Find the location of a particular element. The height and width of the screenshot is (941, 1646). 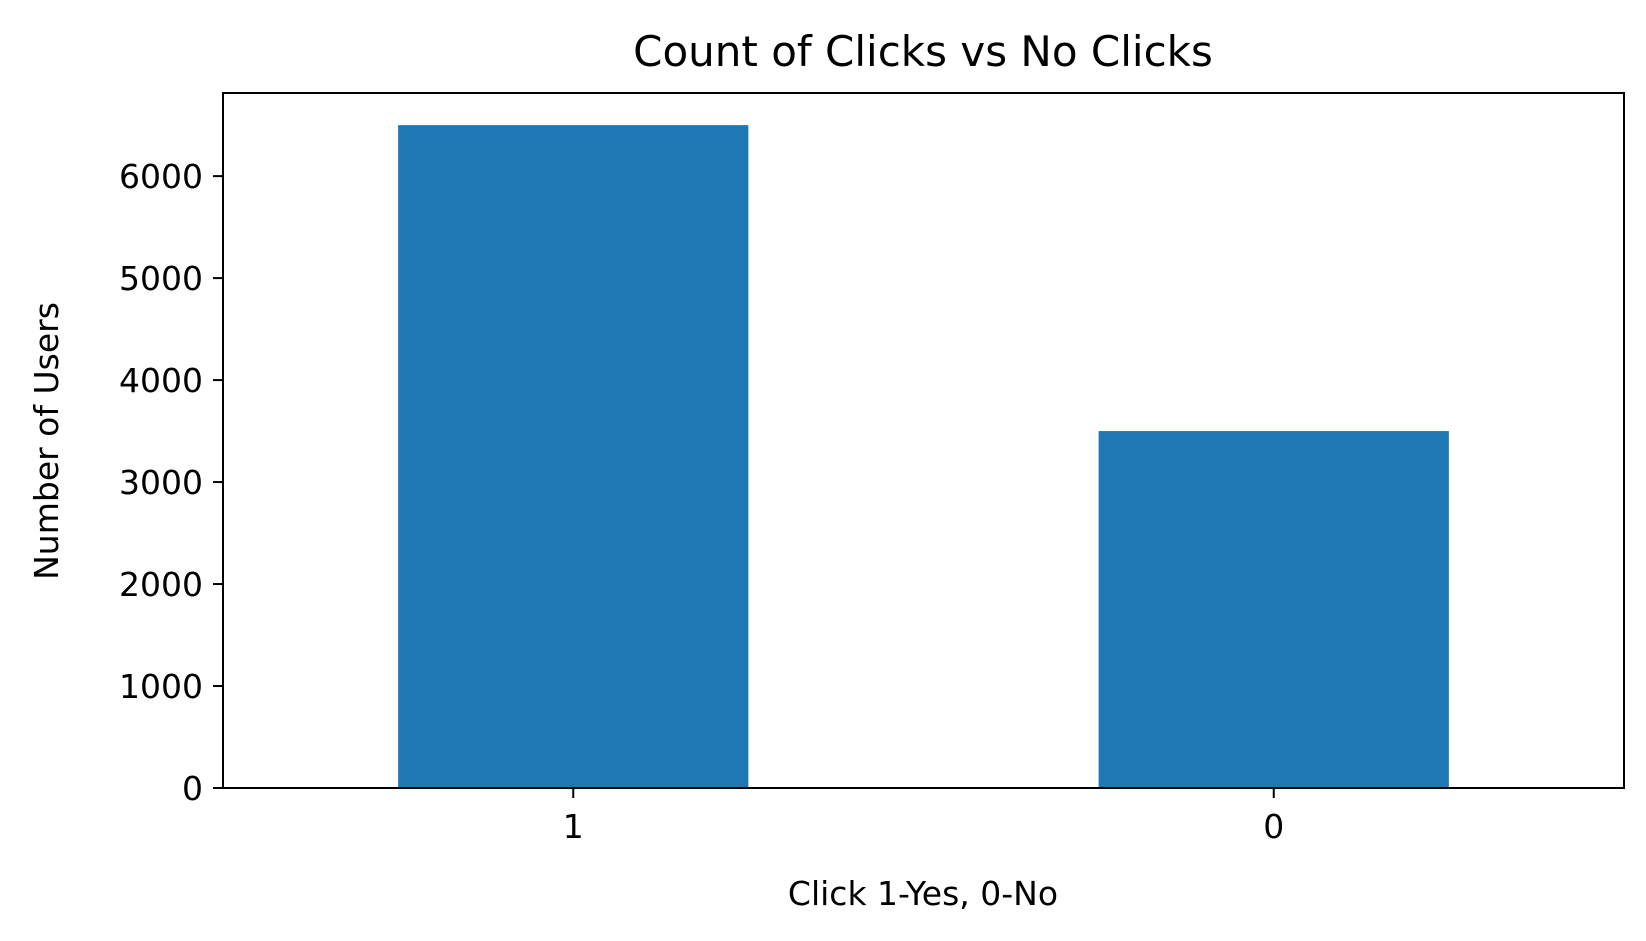

x-axis-label: Click 1-Yes, 0-No is located at coordinates (923, 893).